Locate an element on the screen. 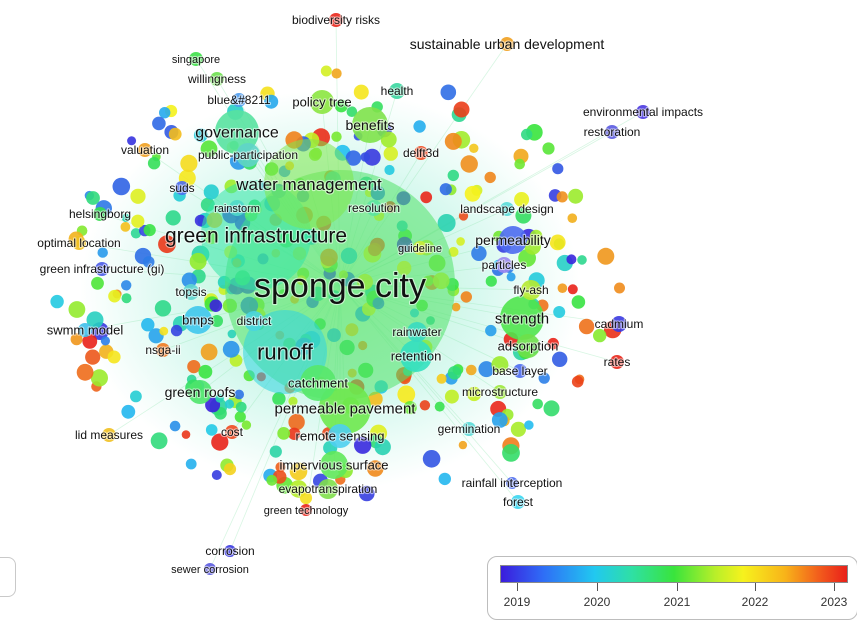 This screenshot has height=623, width=857. node-rainstorm is located at coordinates (237, 208).